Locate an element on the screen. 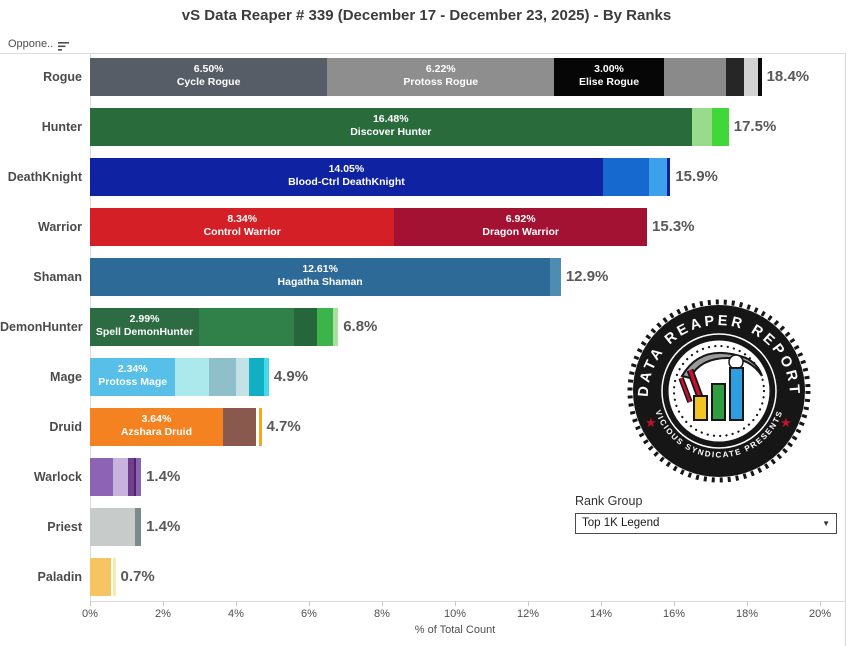 The height and width of the screenshot is (646, 853). bar-segment: 16.48% Discover Hunter is located at coordinates (391, 127).